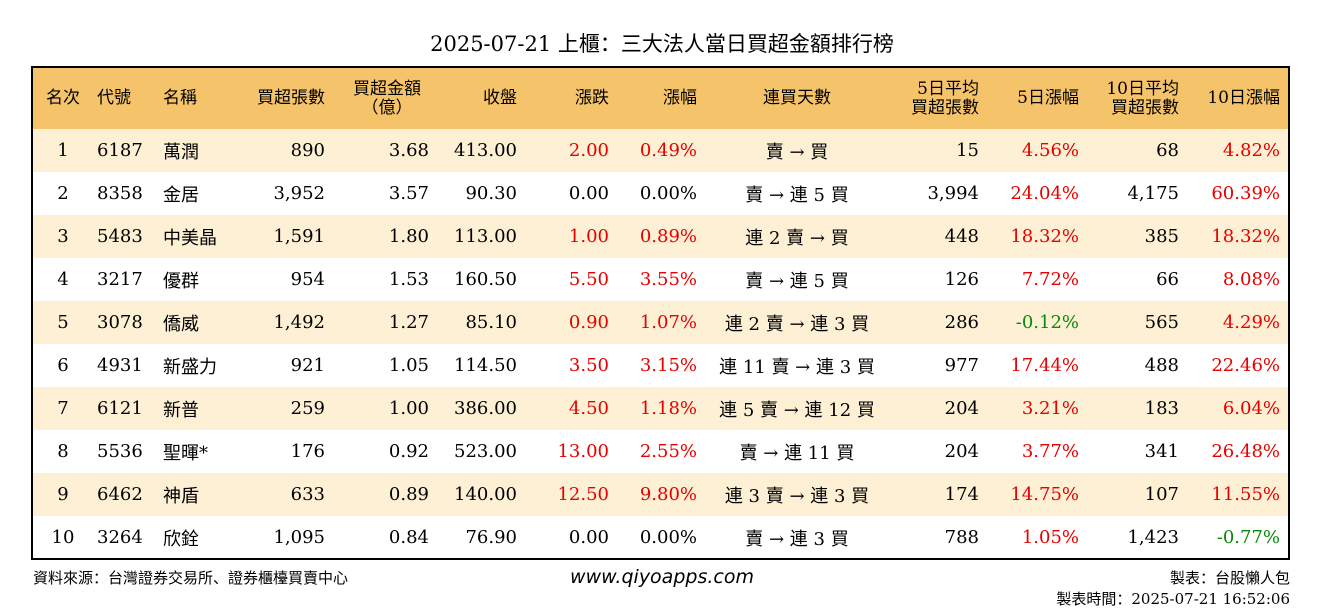 Image resolution: width=1324 pixels, height=612 pixels. Describe the element at coordinates (1248, 537) in the screenshot. I see `cell-pct10: -0.77%` at that location.